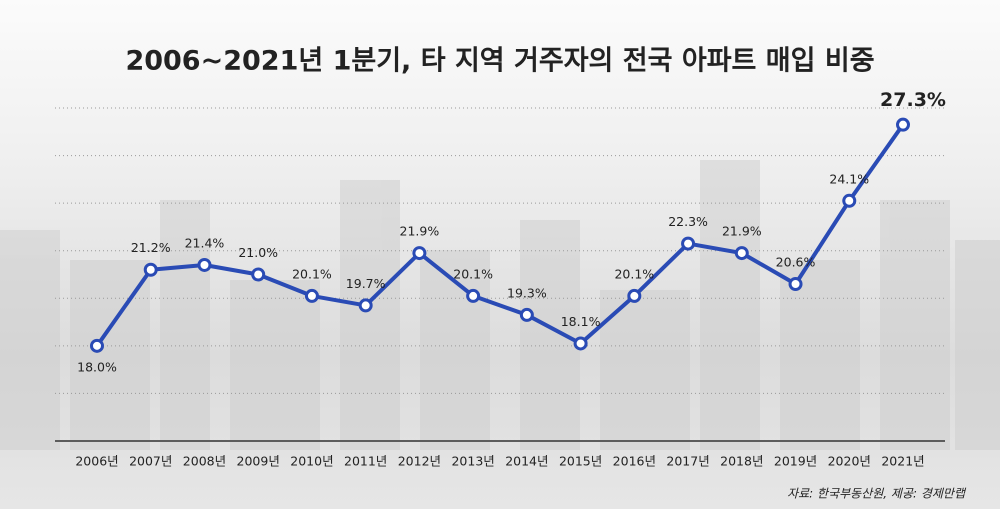  I want to click on value-label: 21.4%, so click(205, 242).